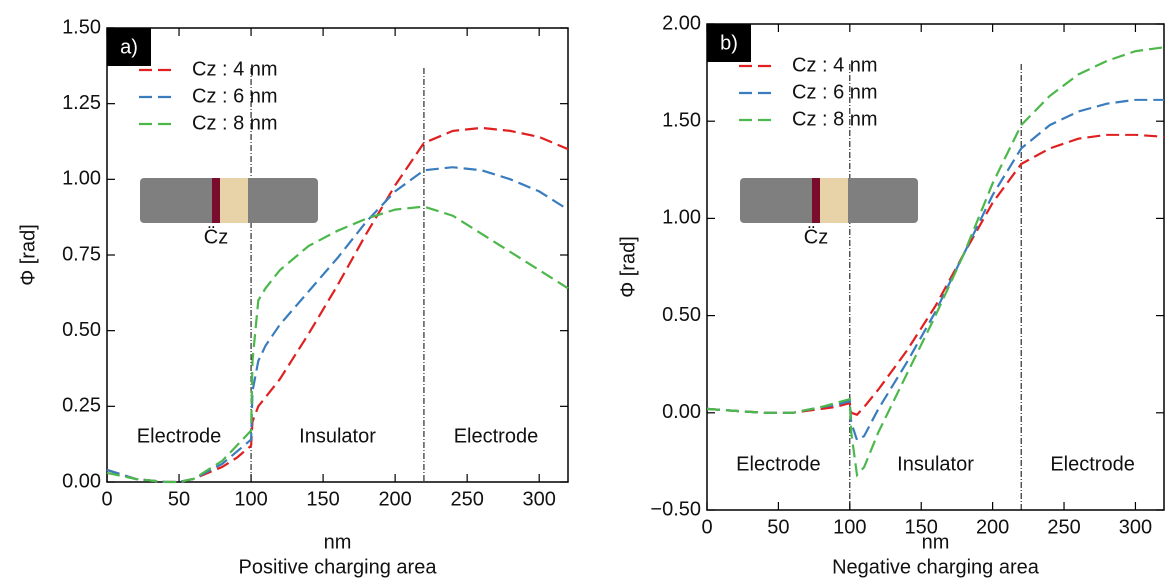 This screenshot has width=1166, height=580. Describe the element at coordinates (681, 23) in the screenshot. I see `y-tick-label: 2.00` at that location.